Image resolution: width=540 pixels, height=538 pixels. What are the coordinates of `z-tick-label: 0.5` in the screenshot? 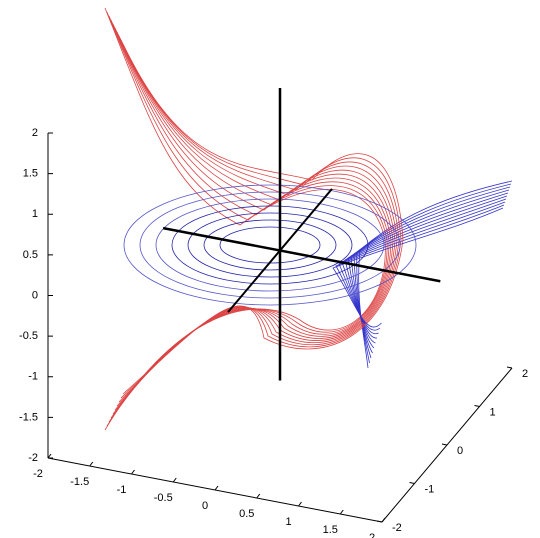 It's located at (30, 255).